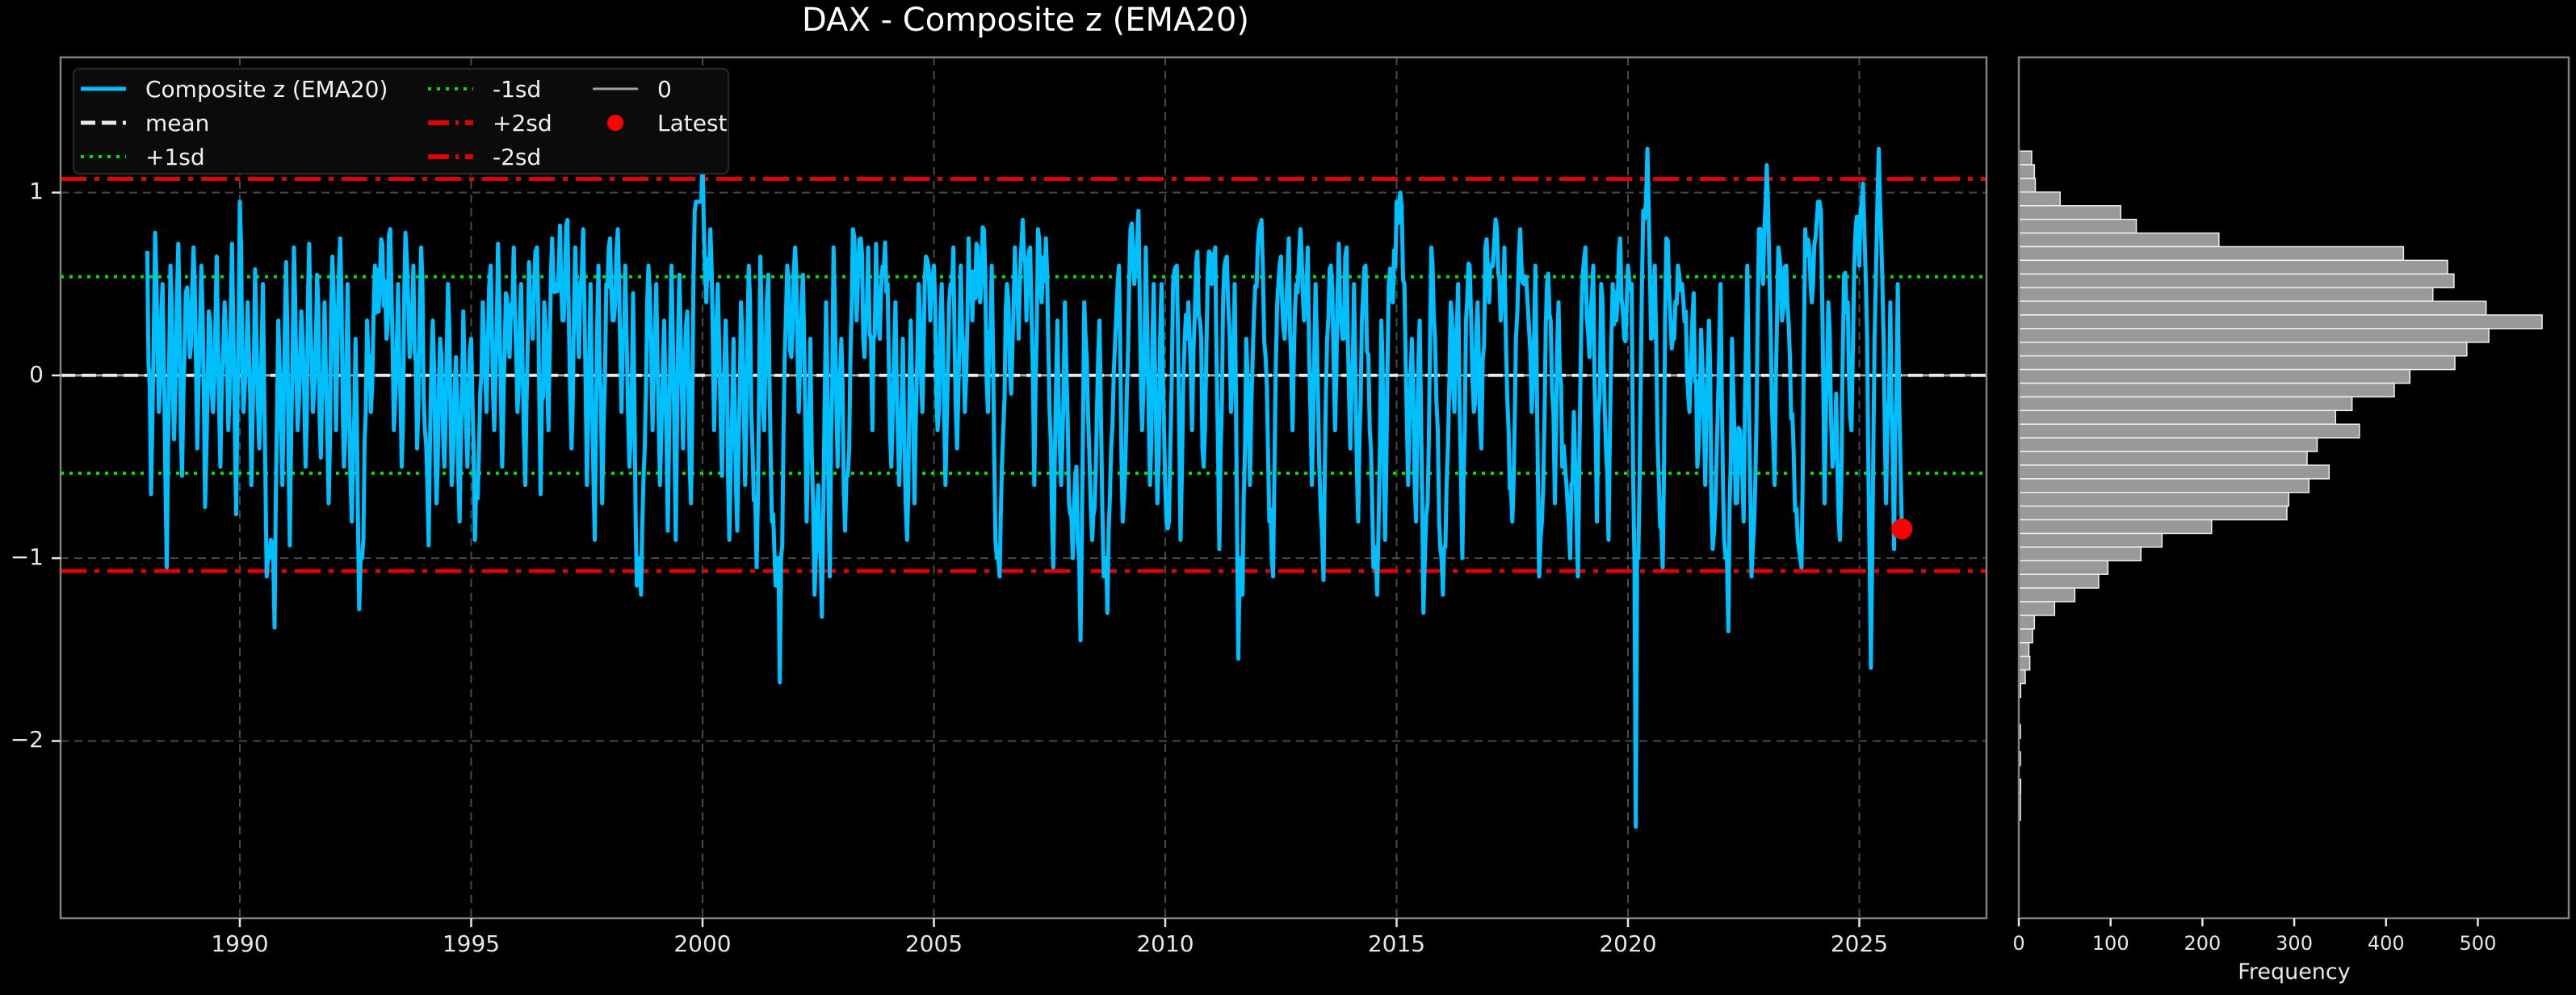 The image size is (2576, 995). What do you see at coordinates (2018, 943) in the screenshot?
I see `hist-x-tick-label: 0` at bounding box center [2018, 943].